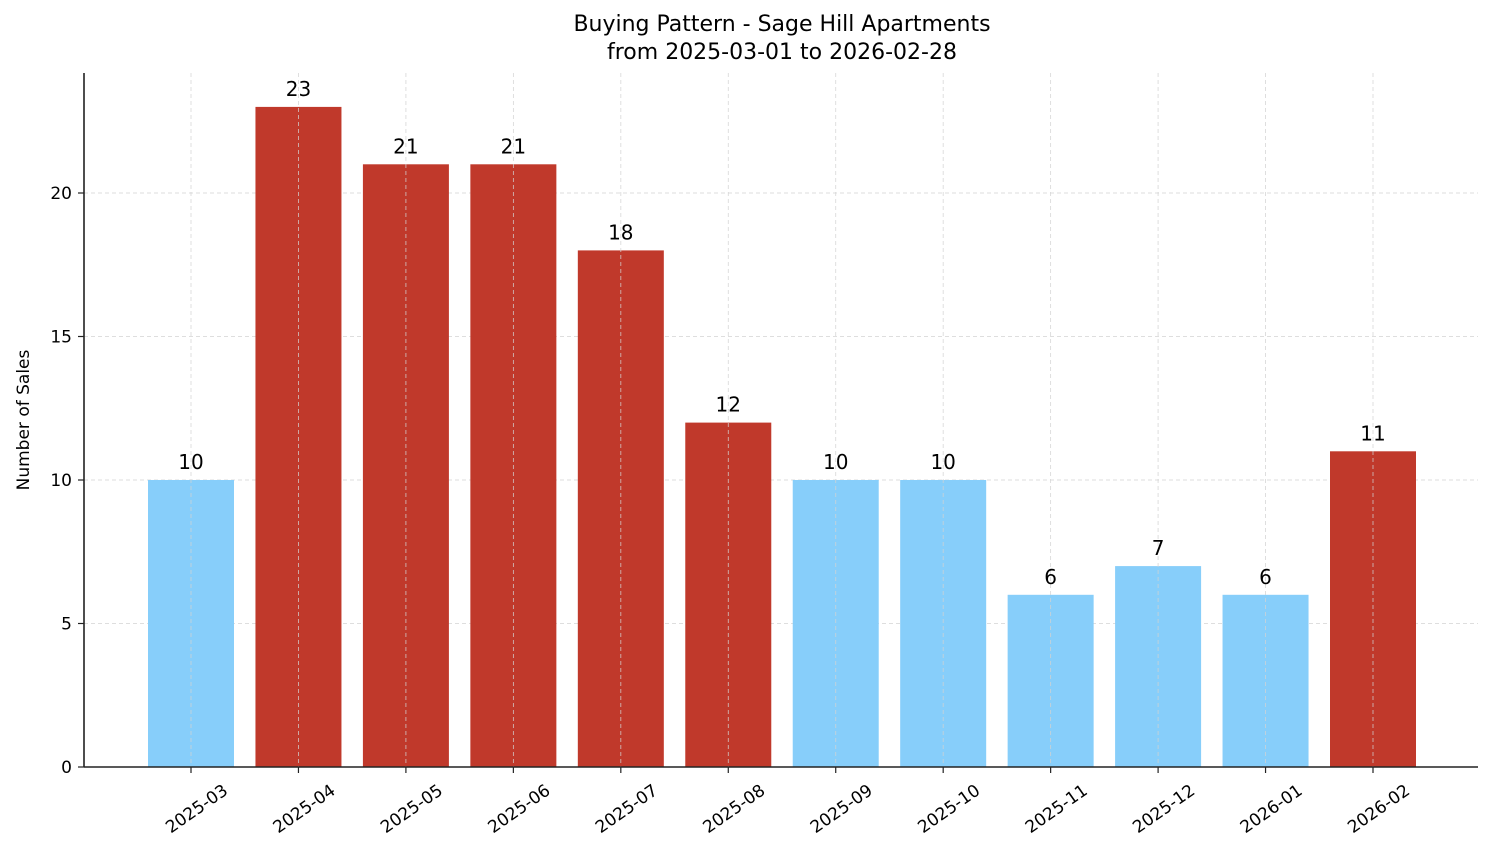 The height and width of the screenshot is (863, 1494). What do you see at coordinates (1164, 809) in the screenshot?
I see `x-tick-label: 2025-12` at bounding box center [1164, 809].